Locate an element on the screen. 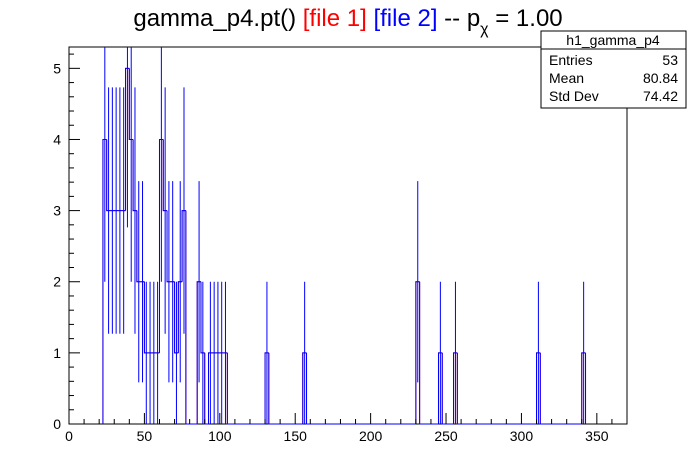 This screenshot has width=696, height=472. y-axis: 0 1 2 3 4 5 is located at coordinates (66, 242).